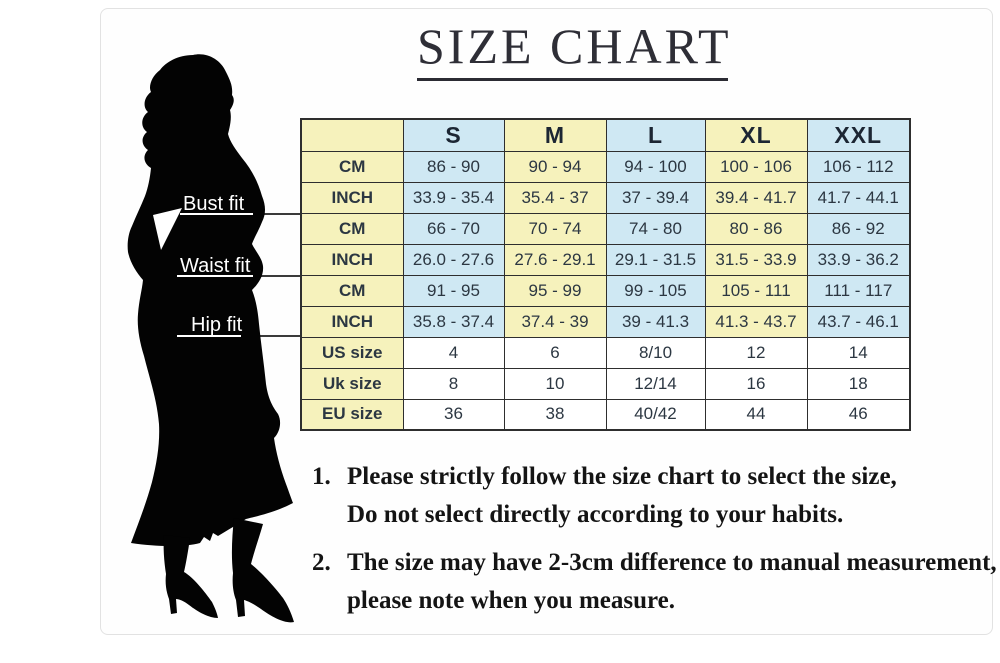  What do you see at coordinates (655, 166) in the screenshot?
I see `size-cell: 94 - 100` at bounding box center [655, 166].